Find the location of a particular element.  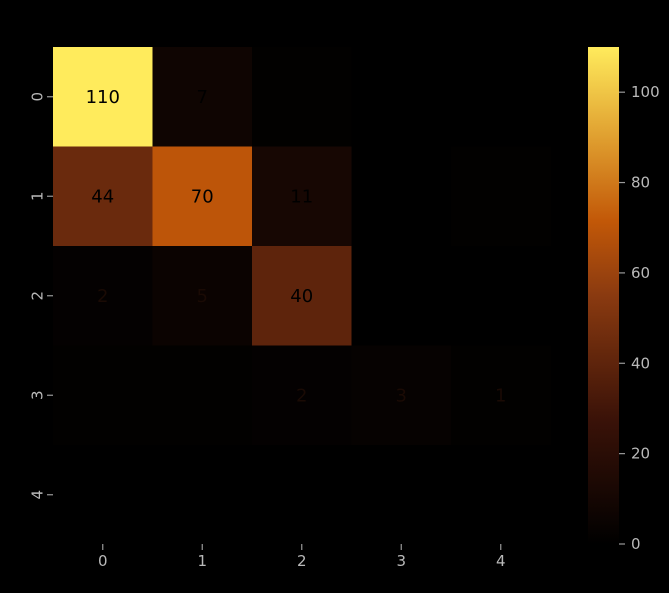

x-tick-label-1: 1 is located at coordinates (202, 561).